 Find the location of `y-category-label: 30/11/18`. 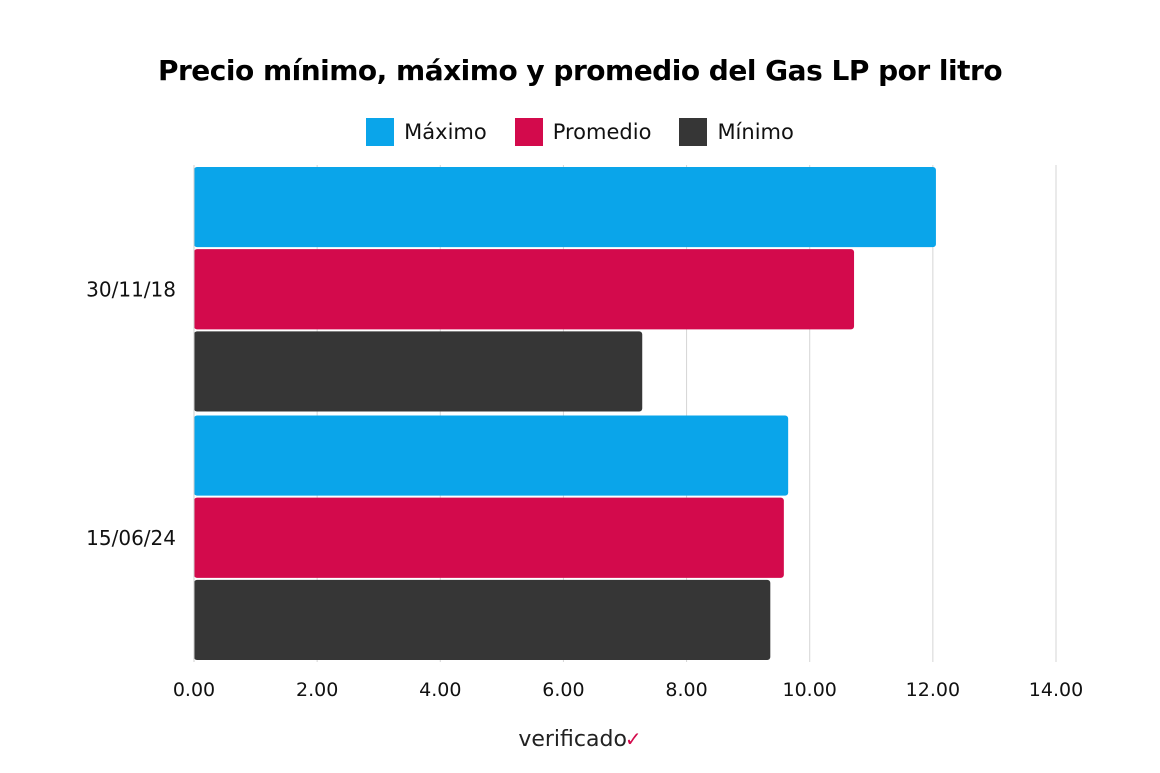

y-category-label: 30/11/18 is located at coordinates (131, 289).